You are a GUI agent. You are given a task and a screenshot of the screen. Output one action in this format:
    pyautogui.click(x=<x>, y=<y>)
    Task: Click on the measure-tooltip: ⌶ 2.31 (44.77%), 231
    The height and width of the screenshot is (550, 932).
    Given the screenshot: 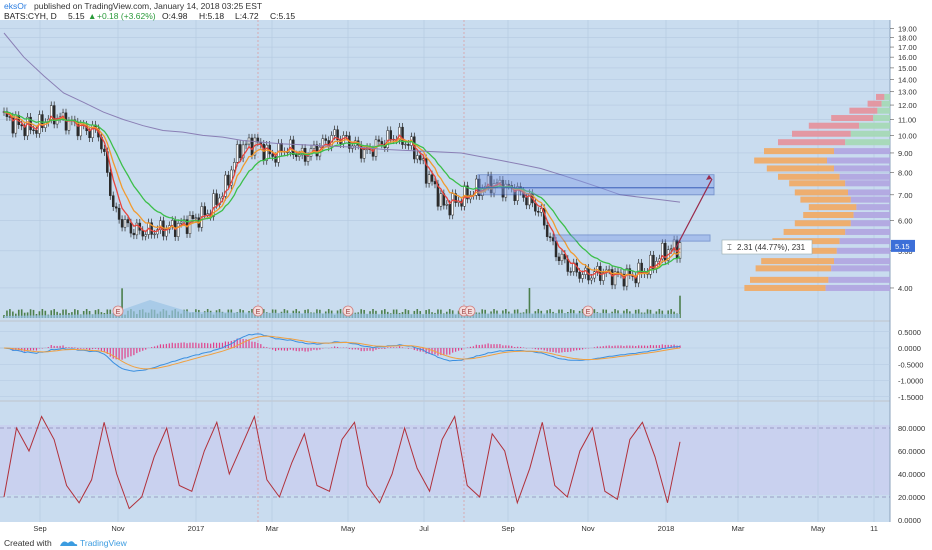 What is the action you would take?
    pyautogui.click(x=767, y=247)
    